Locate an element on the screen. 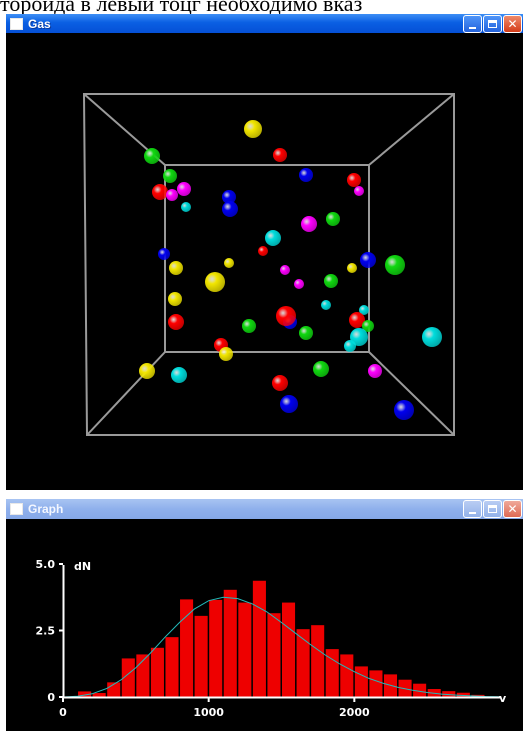 This screenshot has width=523, height=731. box-back-face is located at coordinates (267, 258).